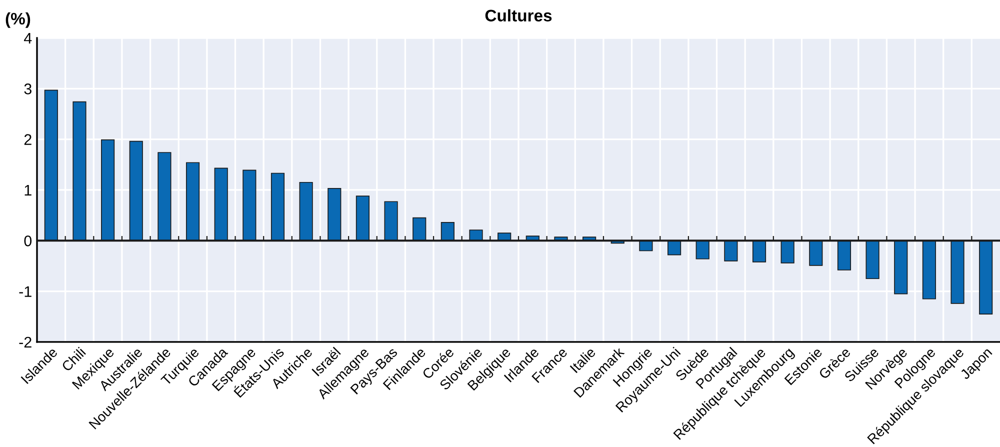 The width and height of the screenshot is (1000, 447). Describe the element at coordinates (28, 190) in the screenshot. I see `y-tick-label: 1` at that location.